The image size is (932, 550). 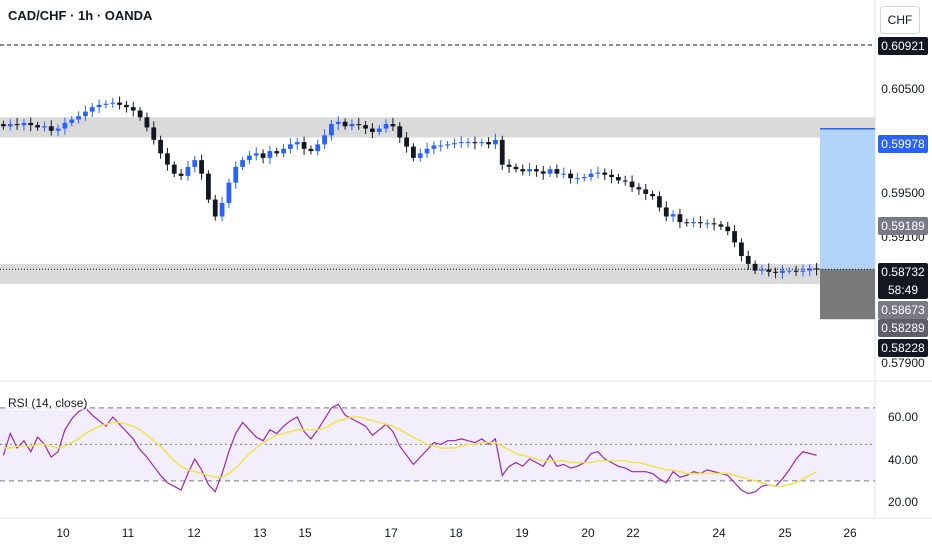 What do you see at coordinates (903, 460) in the screenshot?
I see `rsi-tick-label: 40.00` at bounding box center [903, 460].